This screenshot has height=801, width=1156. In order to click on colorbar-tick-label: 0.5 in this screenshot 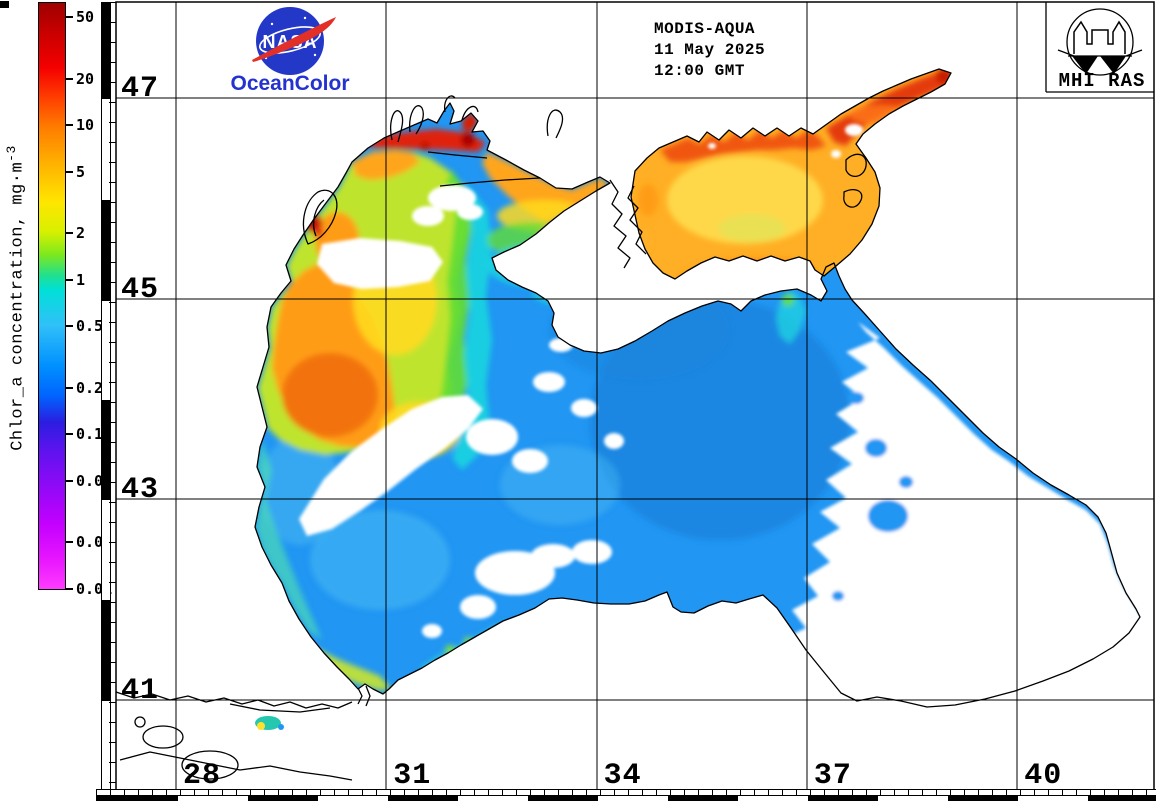, I will do `click(90, 326)`.